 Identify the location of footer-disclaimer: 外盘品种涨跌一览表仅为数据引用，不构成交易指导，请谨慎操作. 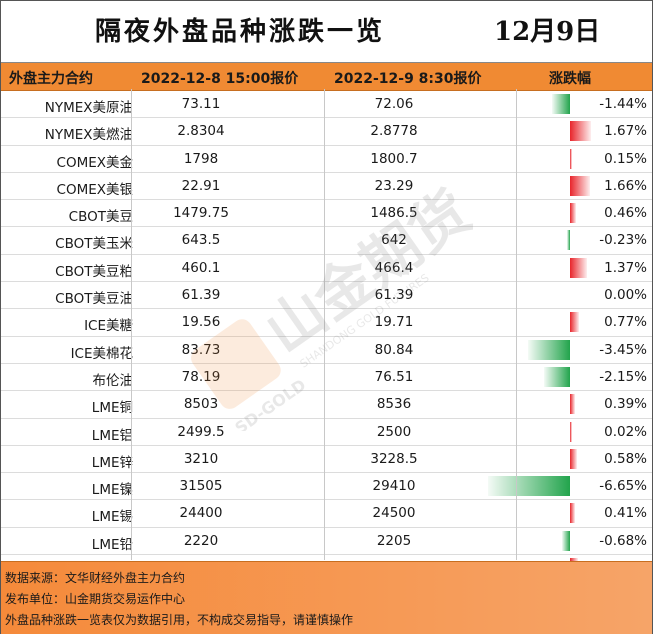
(179, 620).